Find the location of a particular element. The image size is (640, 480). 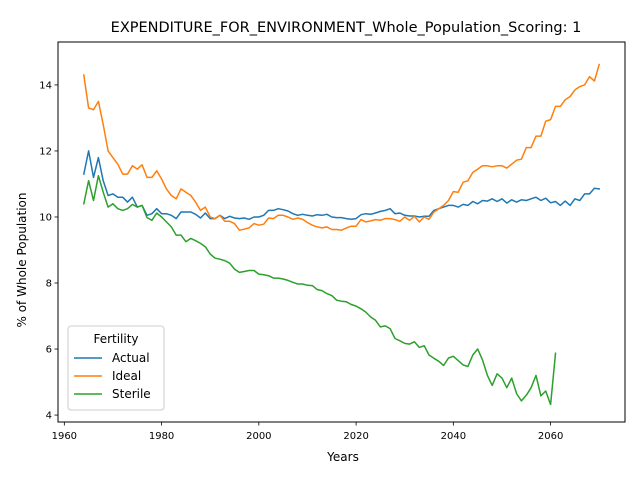

series-line-actual is located at coordinates (341, 185).